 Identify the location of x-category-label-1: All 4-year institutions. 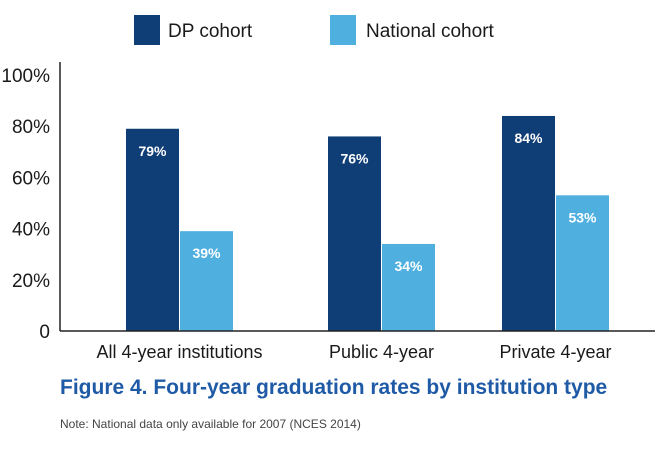
(179, 352).